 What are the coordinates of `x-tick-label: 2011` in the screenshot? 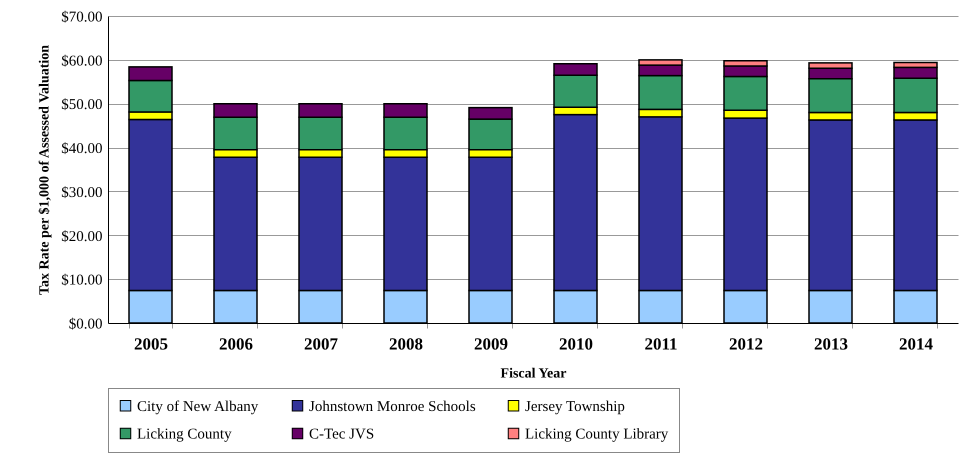 It's located at (661, 344).